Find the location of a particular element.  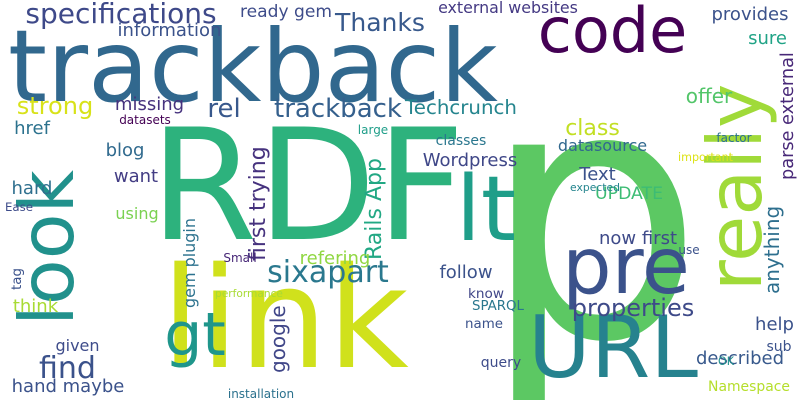

word-missing: missing is located at coordinates (149, 104).